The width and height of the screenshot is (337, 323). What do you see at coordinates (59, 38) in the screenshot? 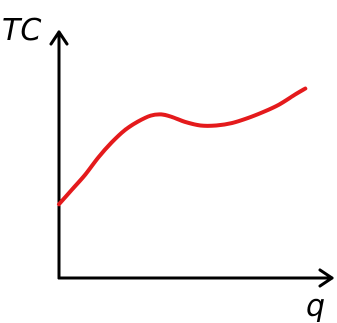
I see `y-axis-arrowhead` at bounding box center [59, 38].